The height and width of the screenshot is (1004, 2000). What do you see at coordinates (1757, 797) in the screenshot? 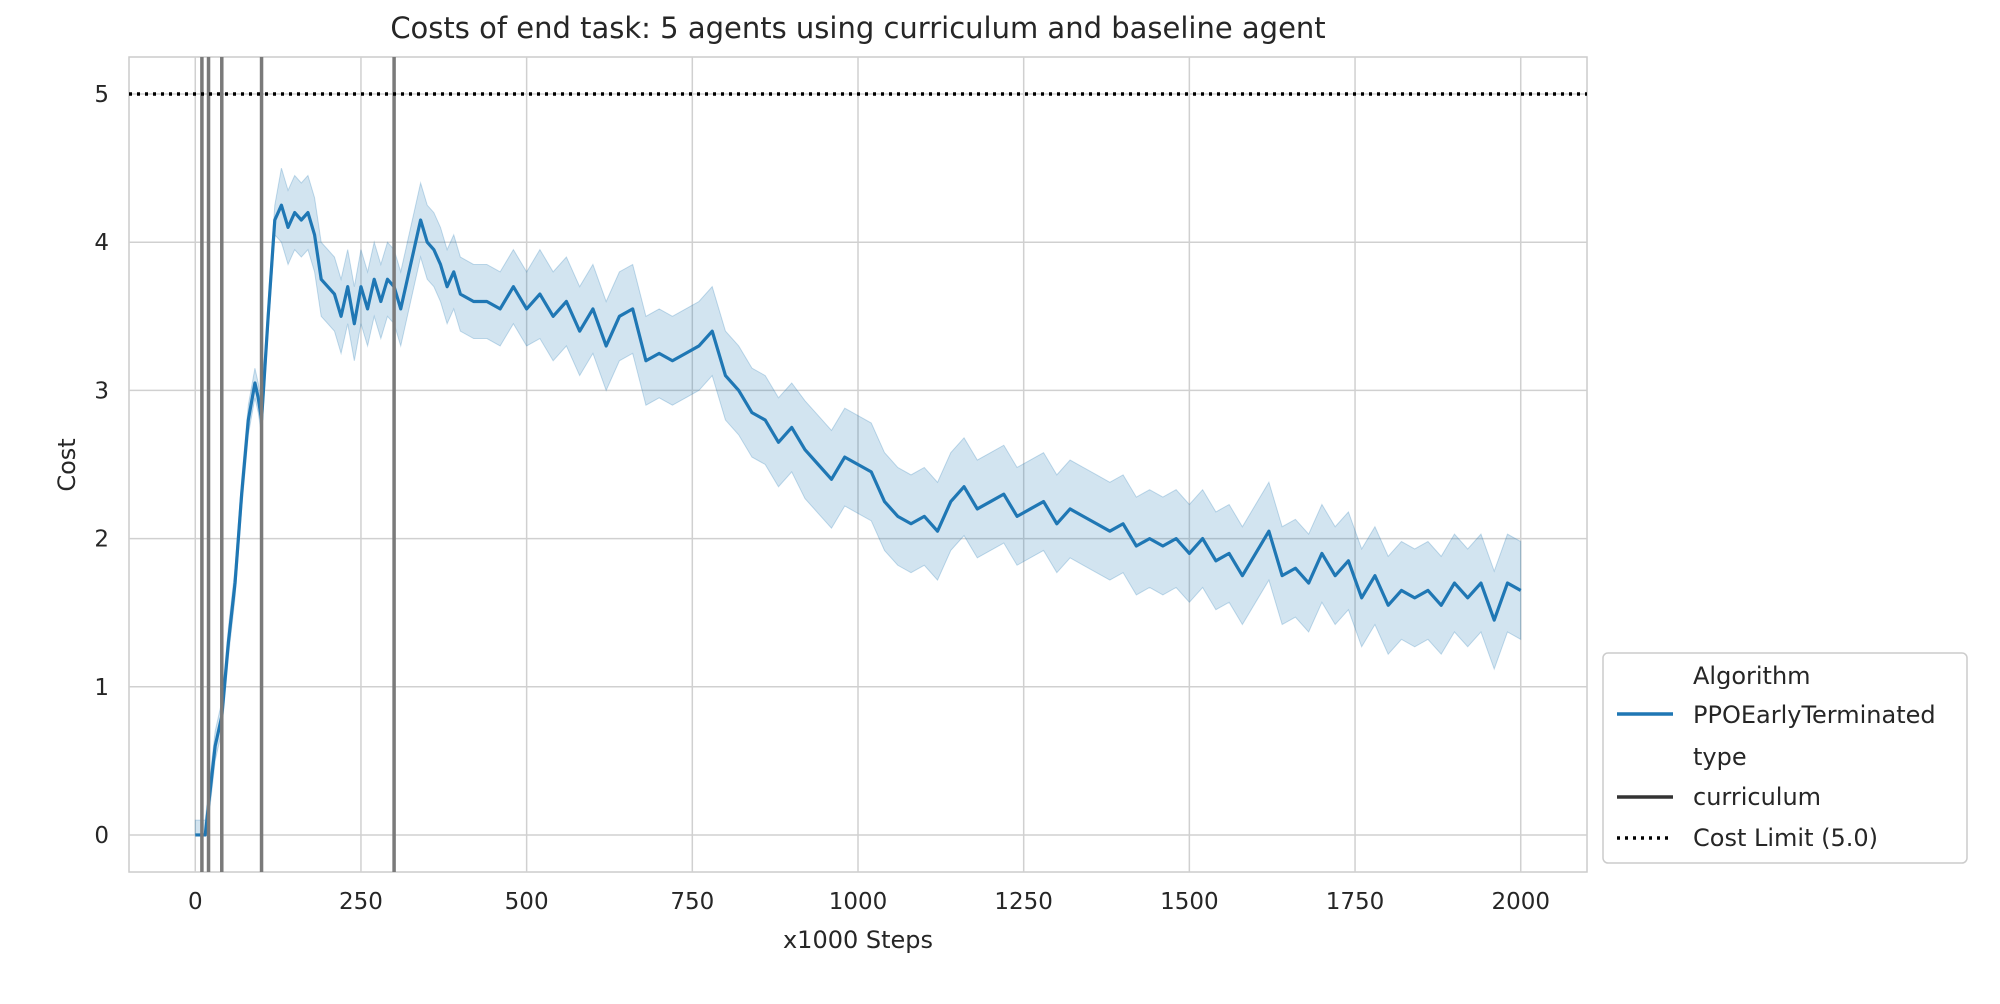
I see `legend-label-curriculum: curriculum` at bounding box center [1757, 797].